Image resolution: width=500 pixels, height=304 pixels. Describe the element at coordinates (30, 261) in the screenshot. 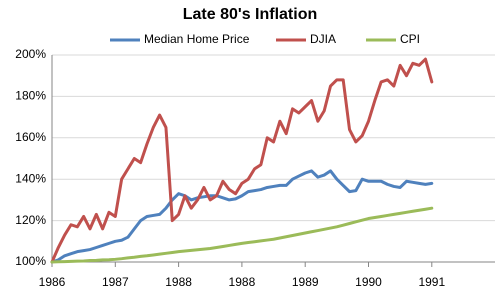

I see `y-tick-label: 100%` at that location.